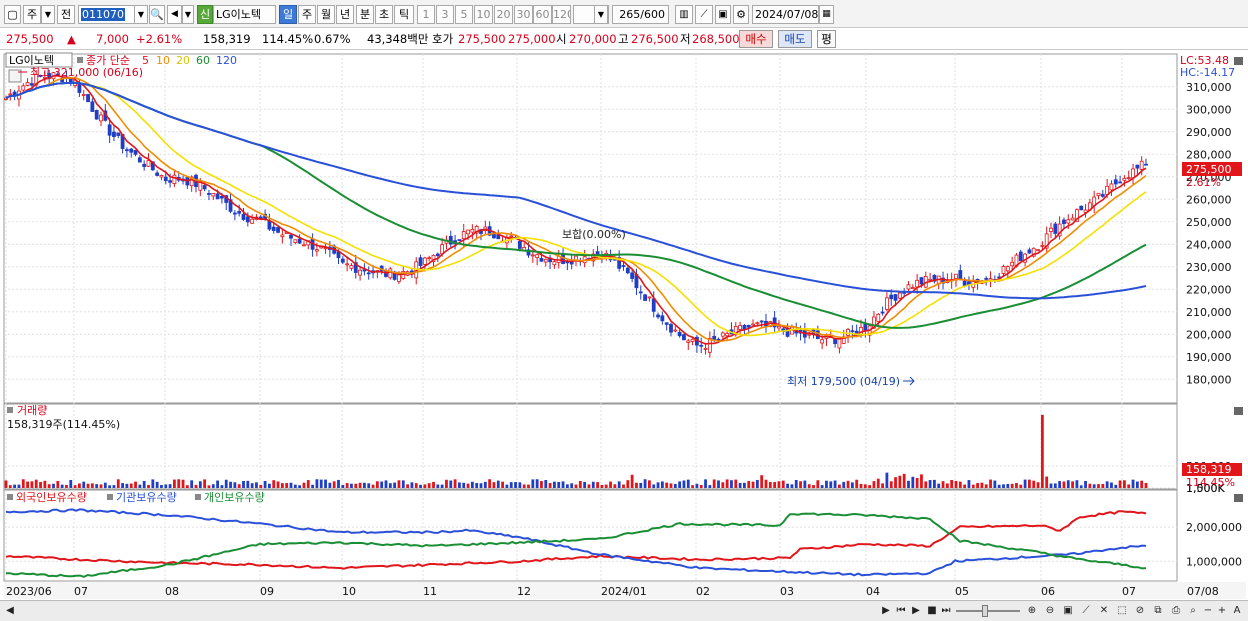 This screenshot has width=1248, height=621. I want to click on interval-120: 120, so click(561, 14).